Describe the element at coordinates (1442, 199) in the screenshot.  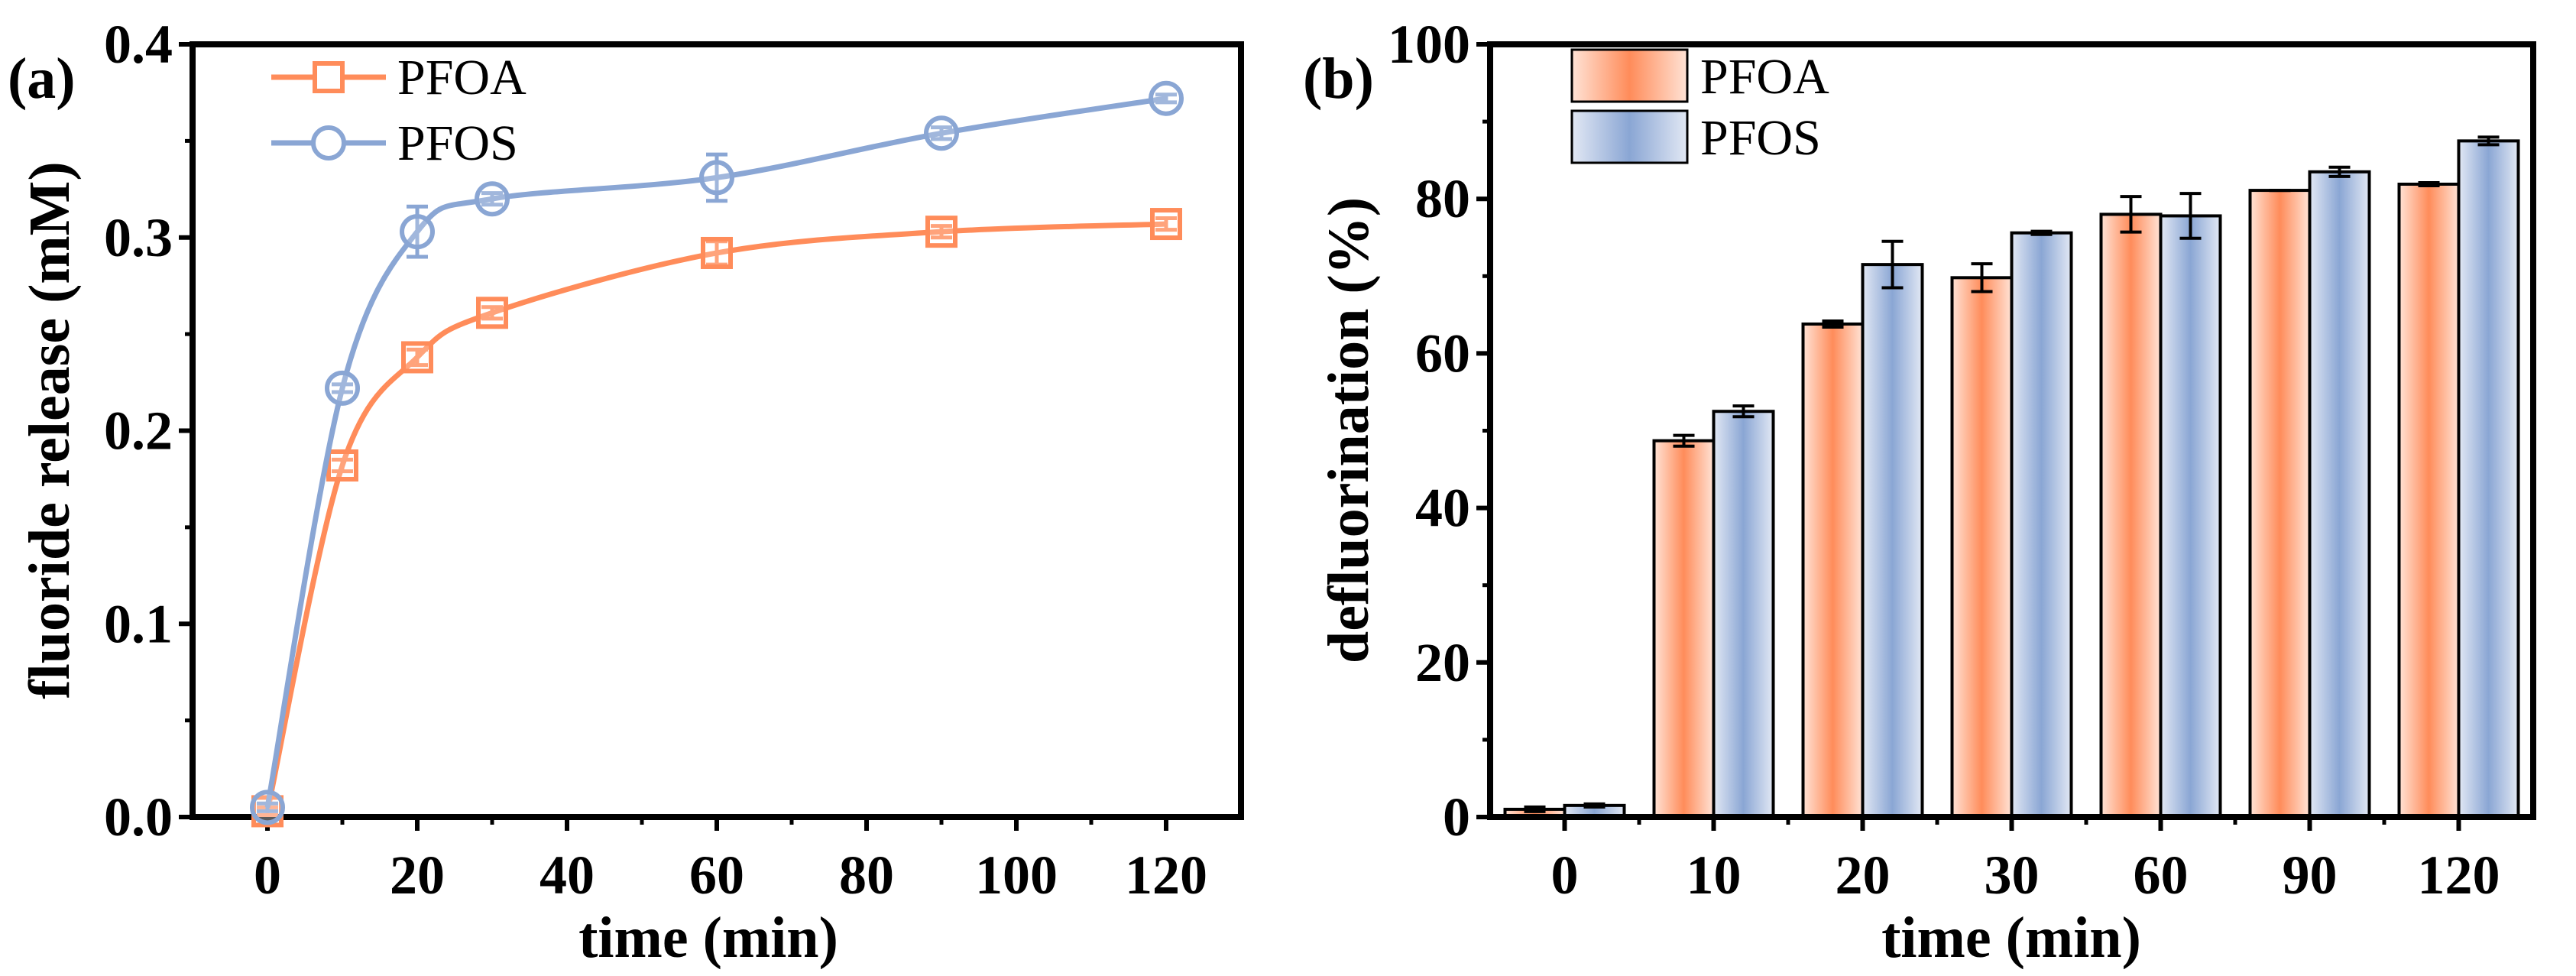
I see `y-tick-label: 80` at that location.